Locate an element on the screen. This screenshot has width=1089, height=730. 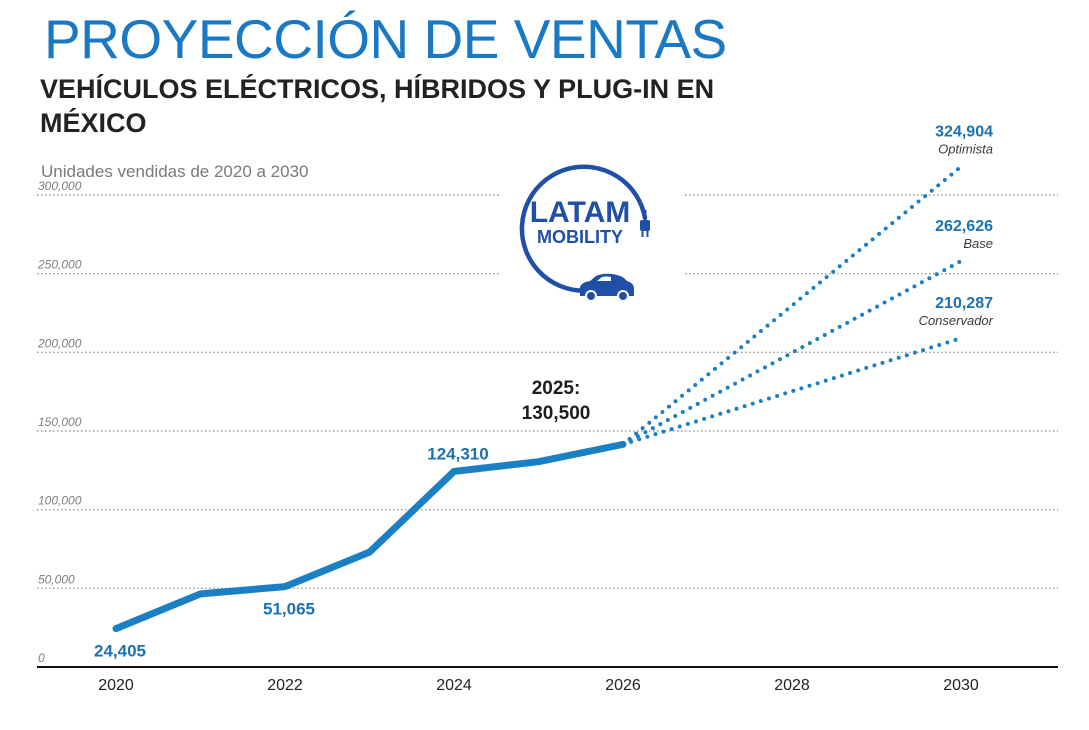
projection-name-label: Conservador is located at coordinates (956, 320).